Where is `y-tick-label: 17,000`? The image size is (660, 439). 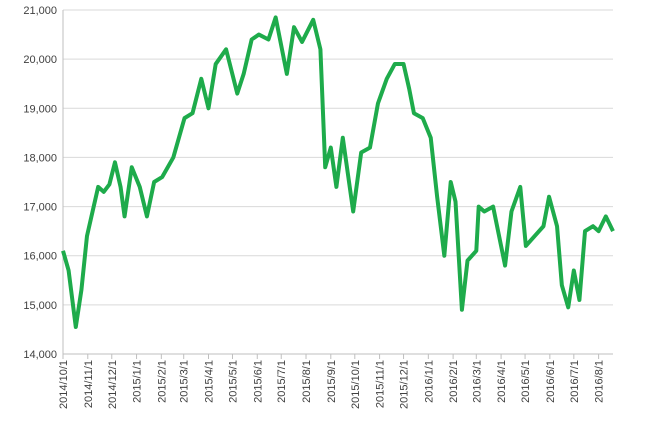
y-tick-label: 17,000 is located at coordinates (40, 208).